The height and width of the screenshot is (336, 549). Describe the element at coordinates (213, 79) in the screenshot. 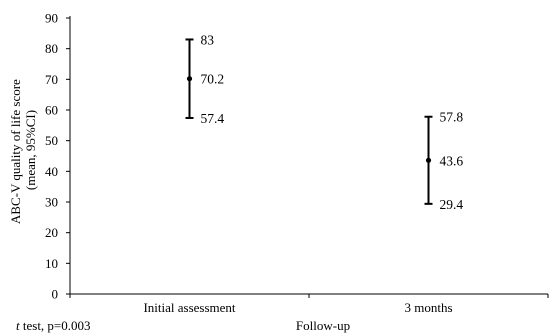

I see `mean-label: 70.2` at that location.